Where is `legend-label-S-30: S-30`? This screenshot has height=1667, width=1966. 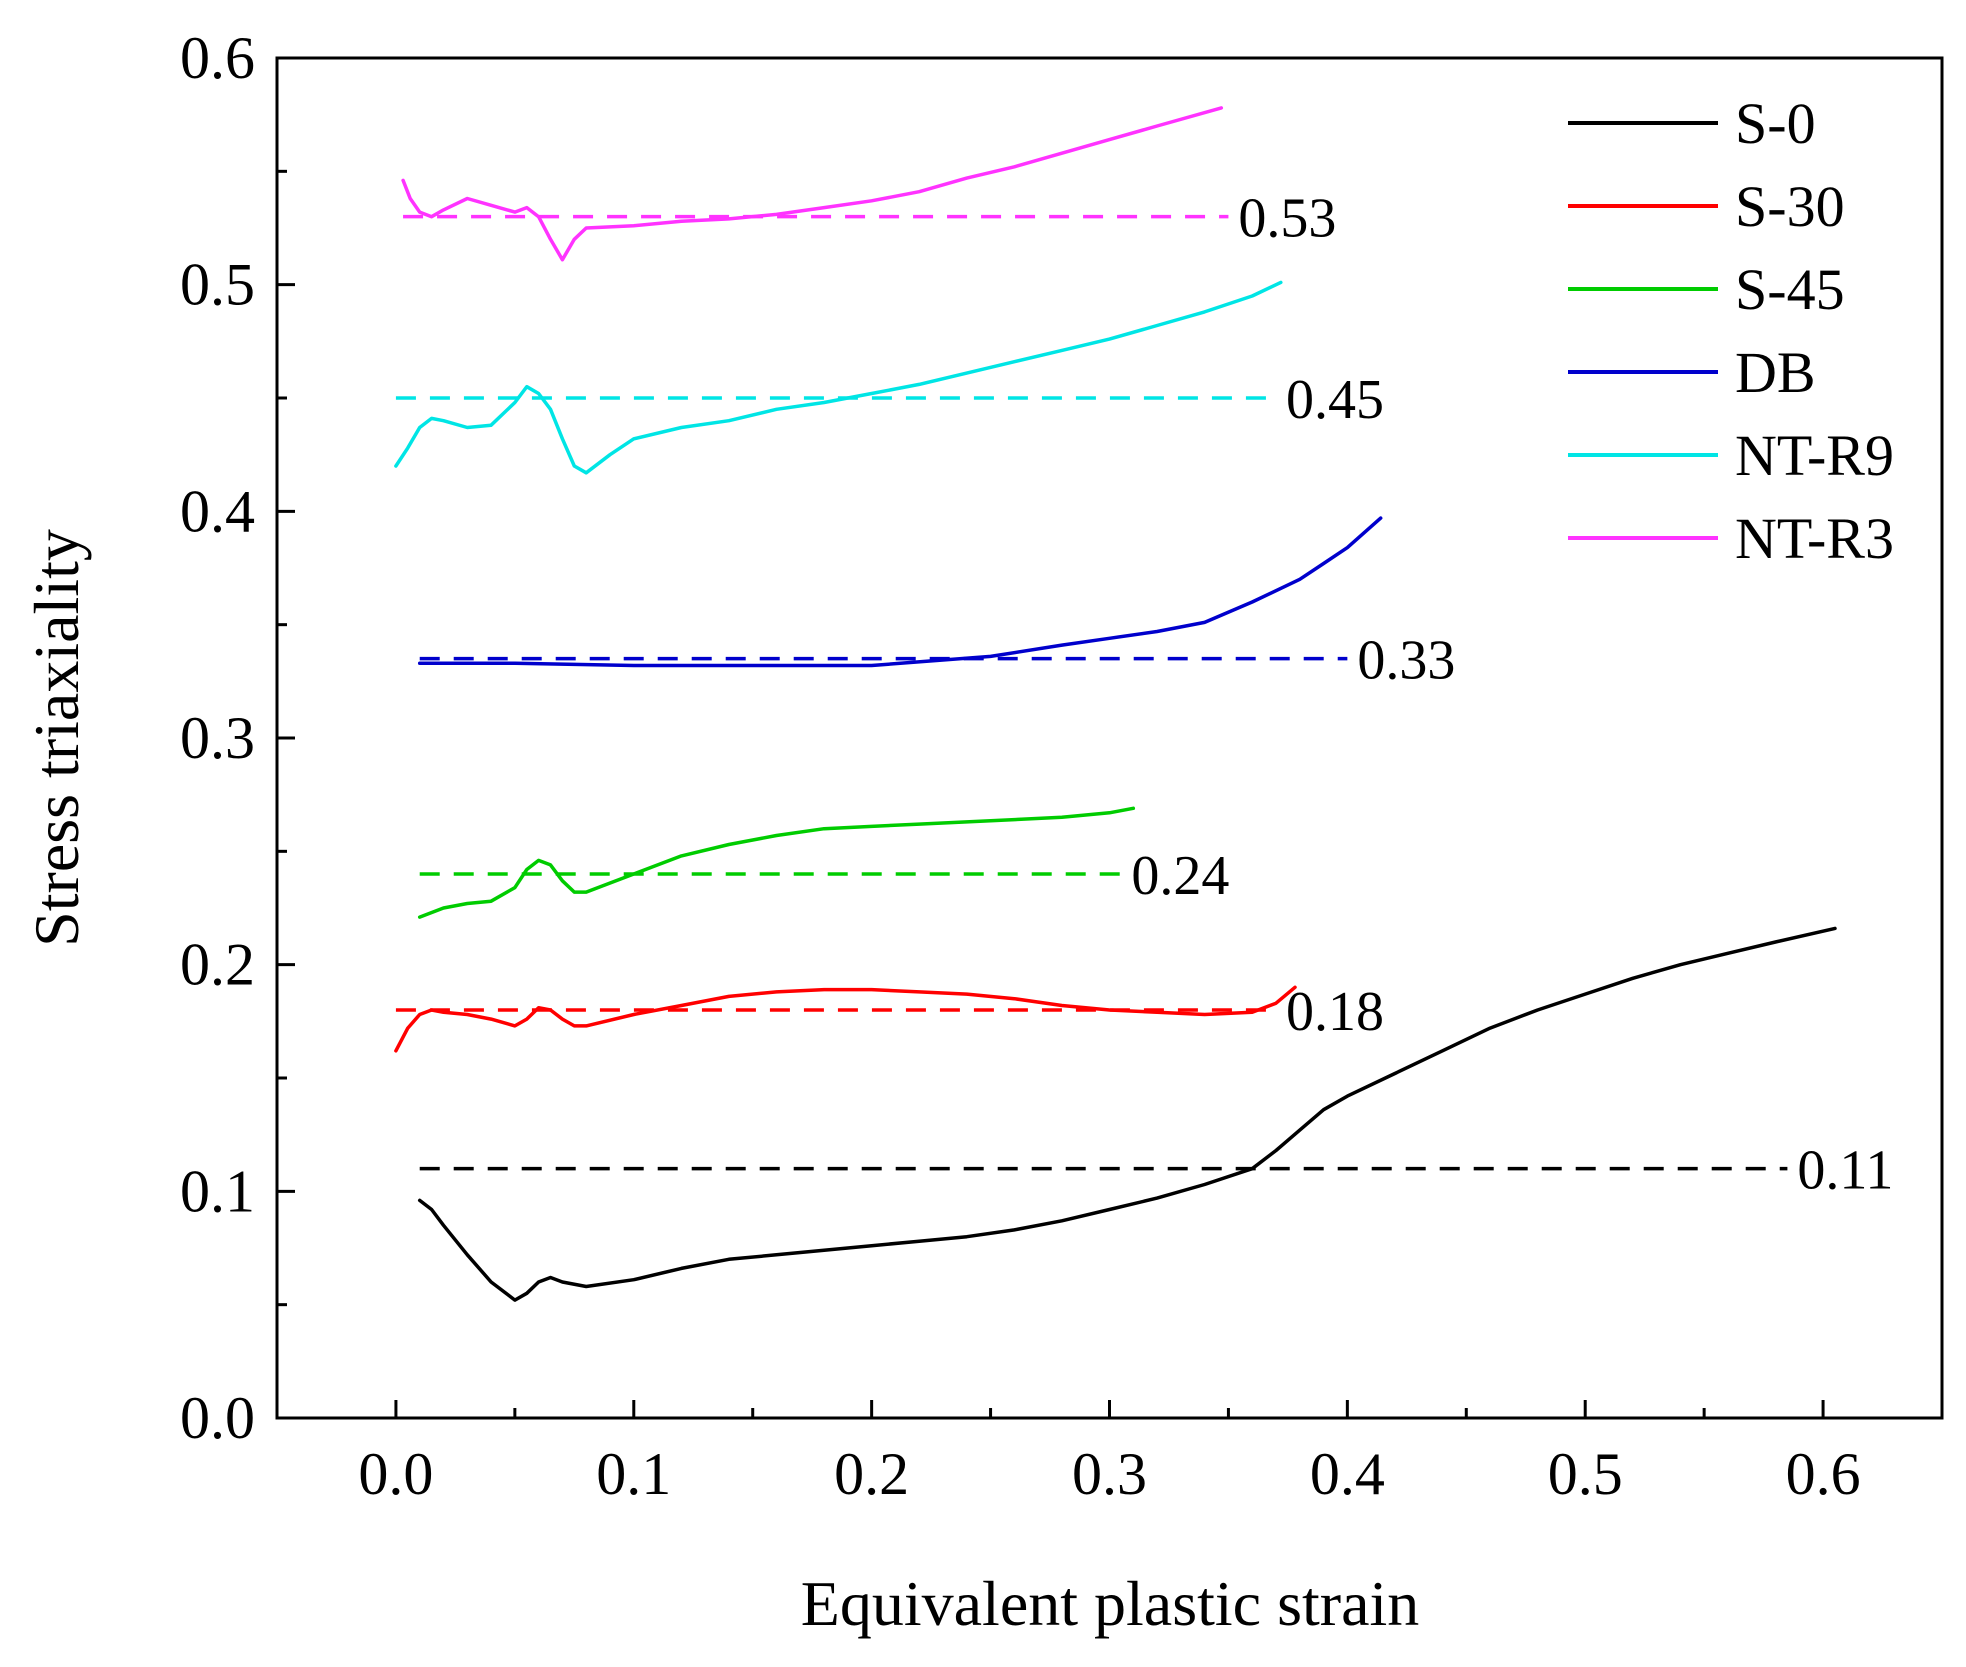 legend-label-S-30: S-30 is located at coordinates (1790, 206).